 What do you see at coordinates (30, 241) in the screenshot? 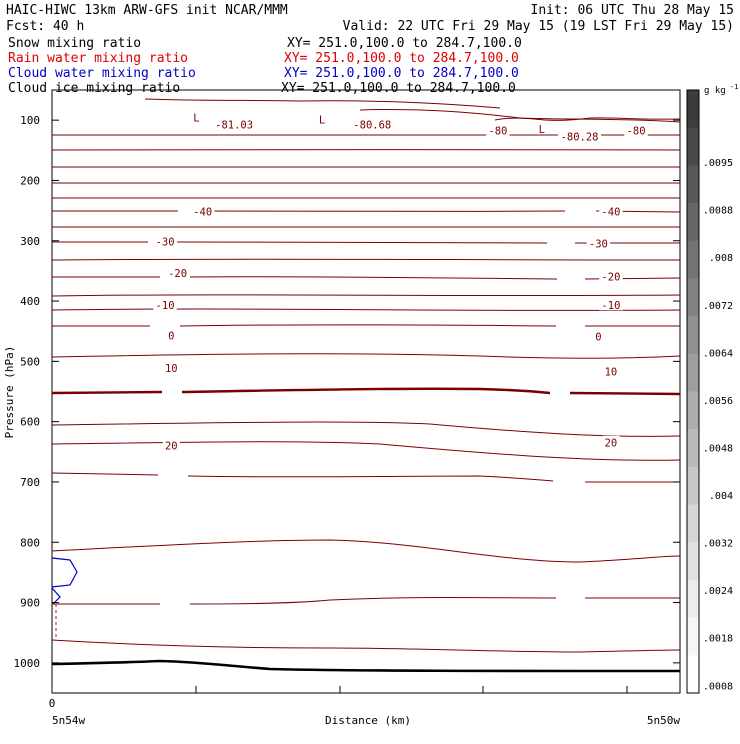
I see `y-tick-label: 300` at bounding box center [30, 241].